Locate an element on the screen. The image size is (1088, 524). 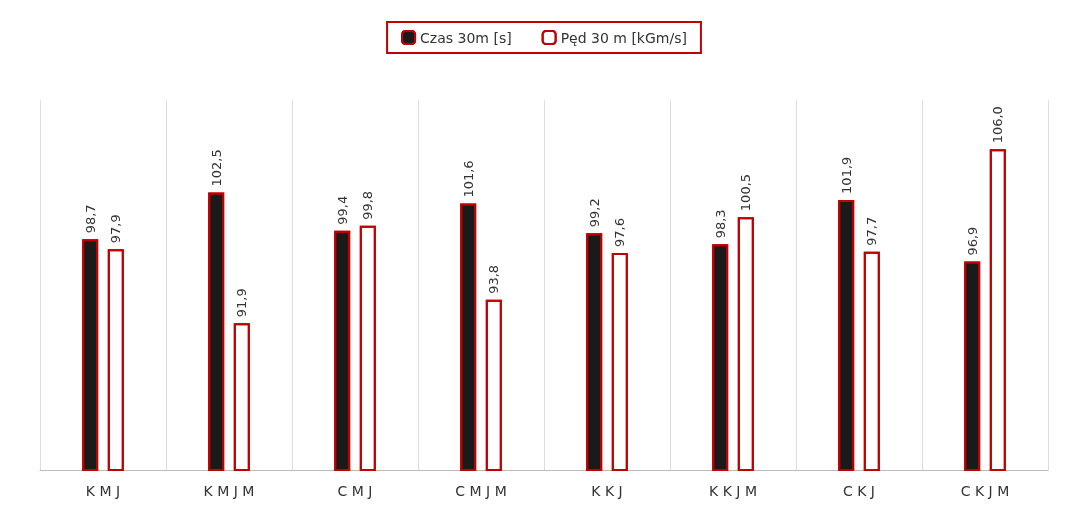
data-label: 102,5 is located at coordinates (216, 168).